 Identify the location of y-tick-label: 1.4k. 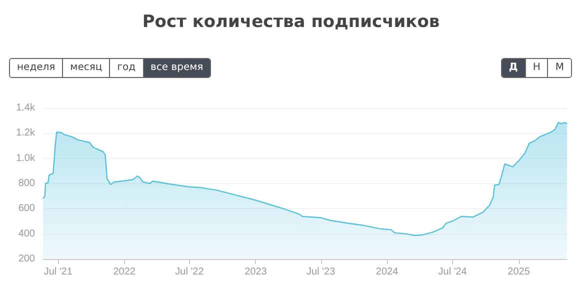
(26, 108).